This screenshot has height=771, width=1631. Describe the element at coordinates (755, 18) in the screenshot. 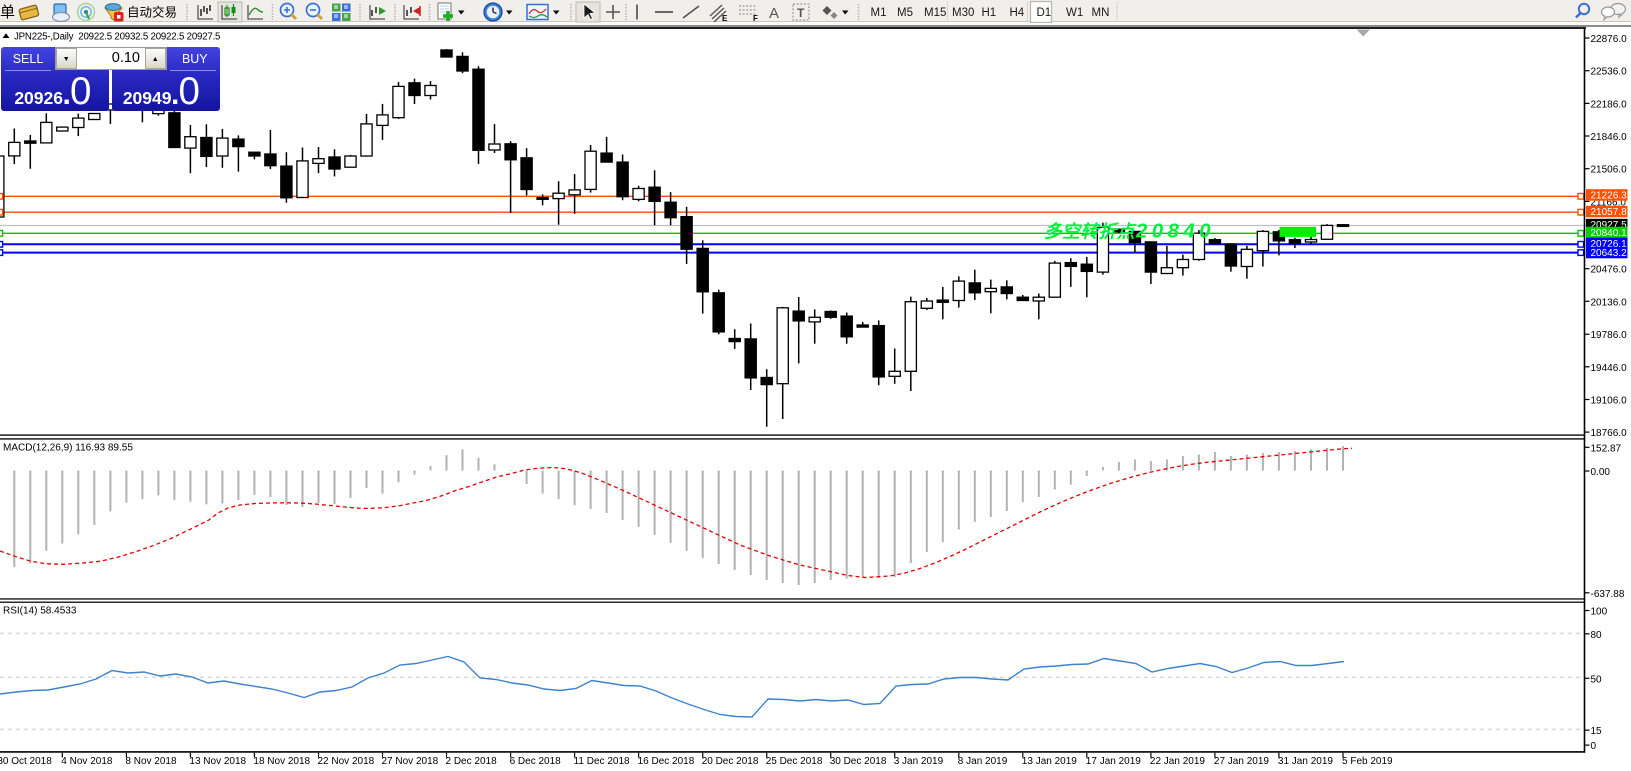

I see `svg-text: F` at that location.